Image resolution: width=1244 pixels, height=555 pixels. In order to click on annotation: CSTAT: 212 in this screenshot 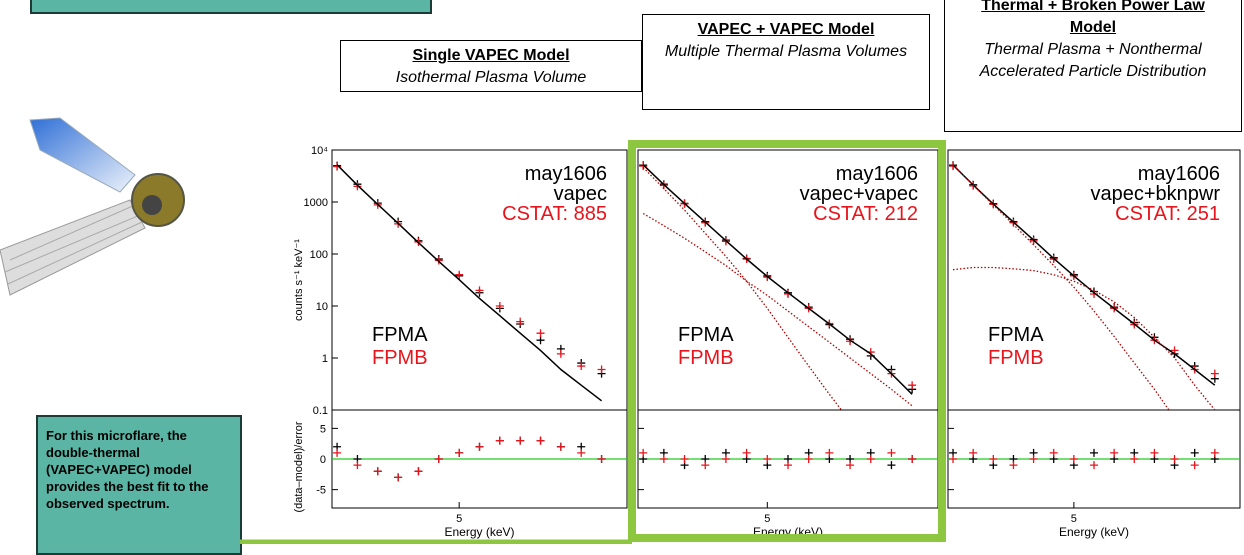, I will do `click(865, 214)`.